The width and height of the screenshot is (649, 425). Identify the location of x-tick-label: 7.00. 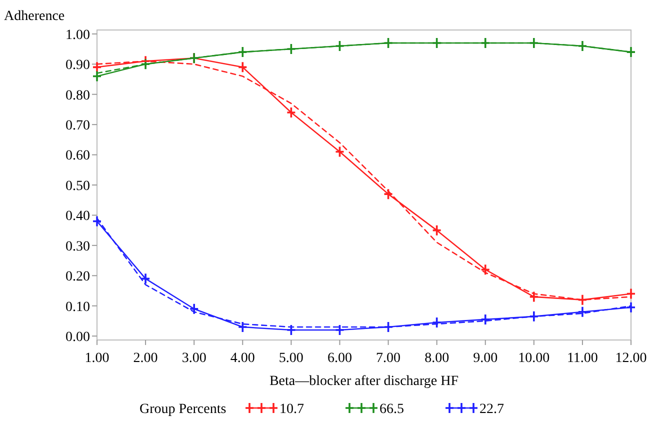
(388, 358).